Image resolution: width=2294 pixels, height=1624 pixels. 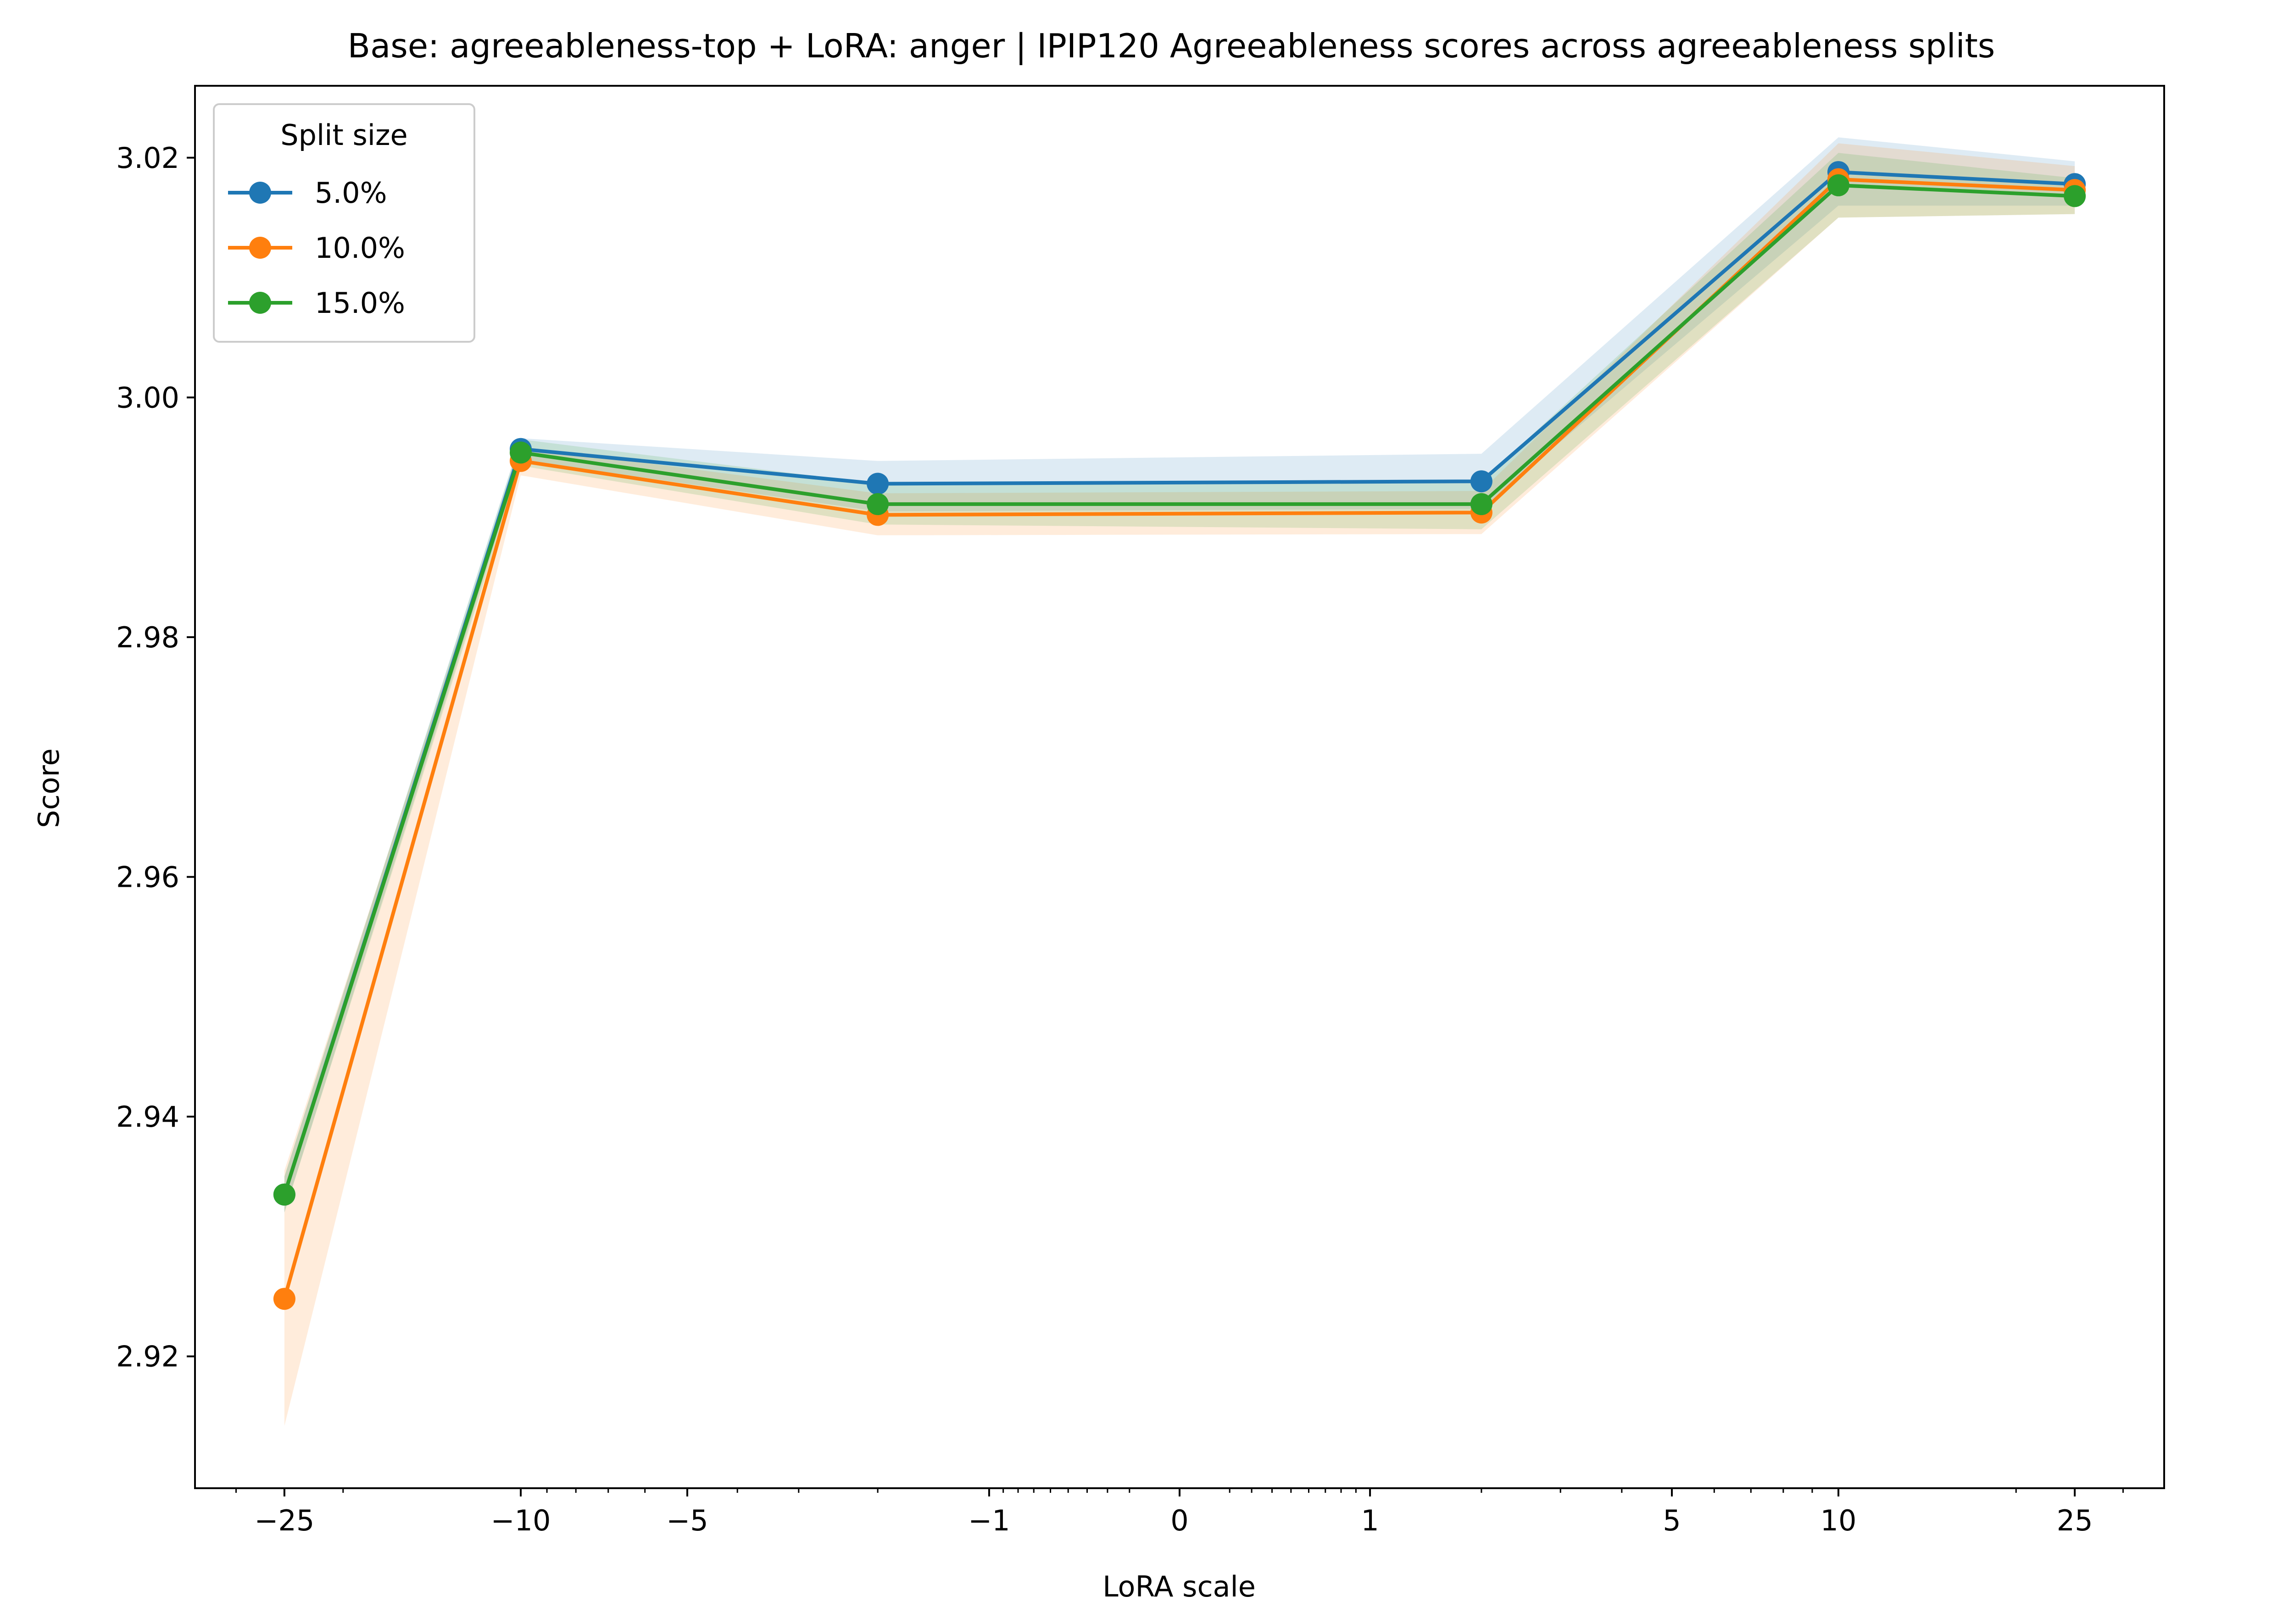 I want to click on legend-label-0: 5.0%, so click(x=351, y=193).